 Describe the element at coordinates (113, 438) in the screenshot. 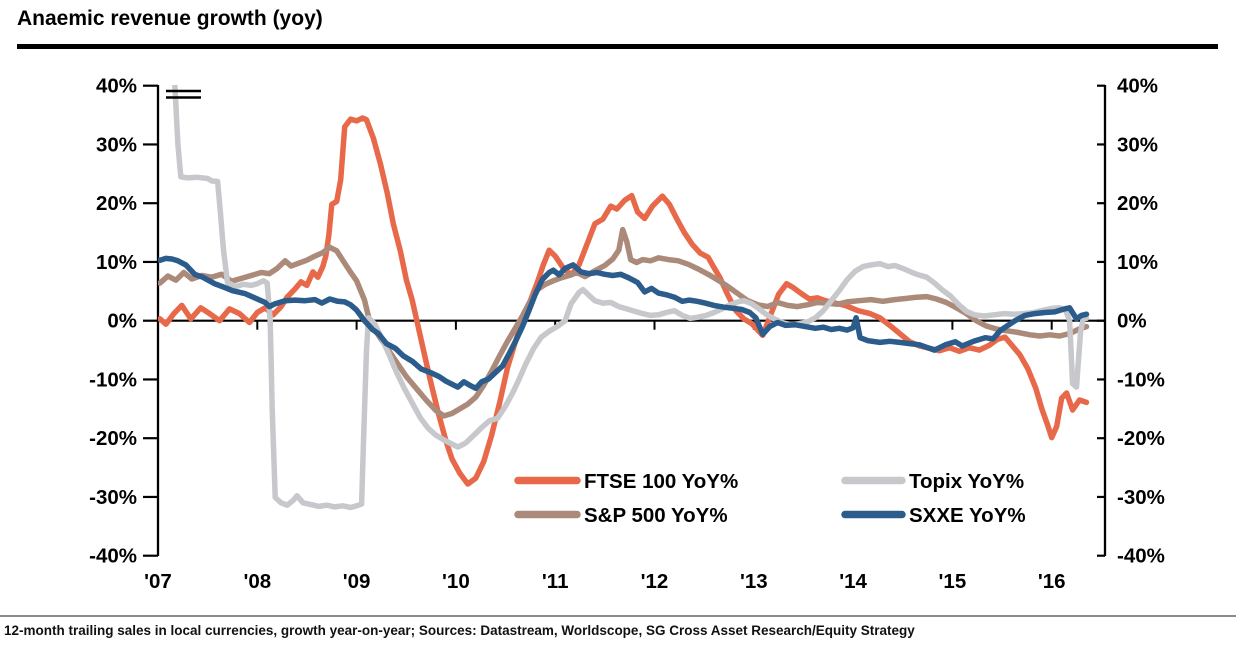

I see `left-y-tick-label: -20%` at that location.